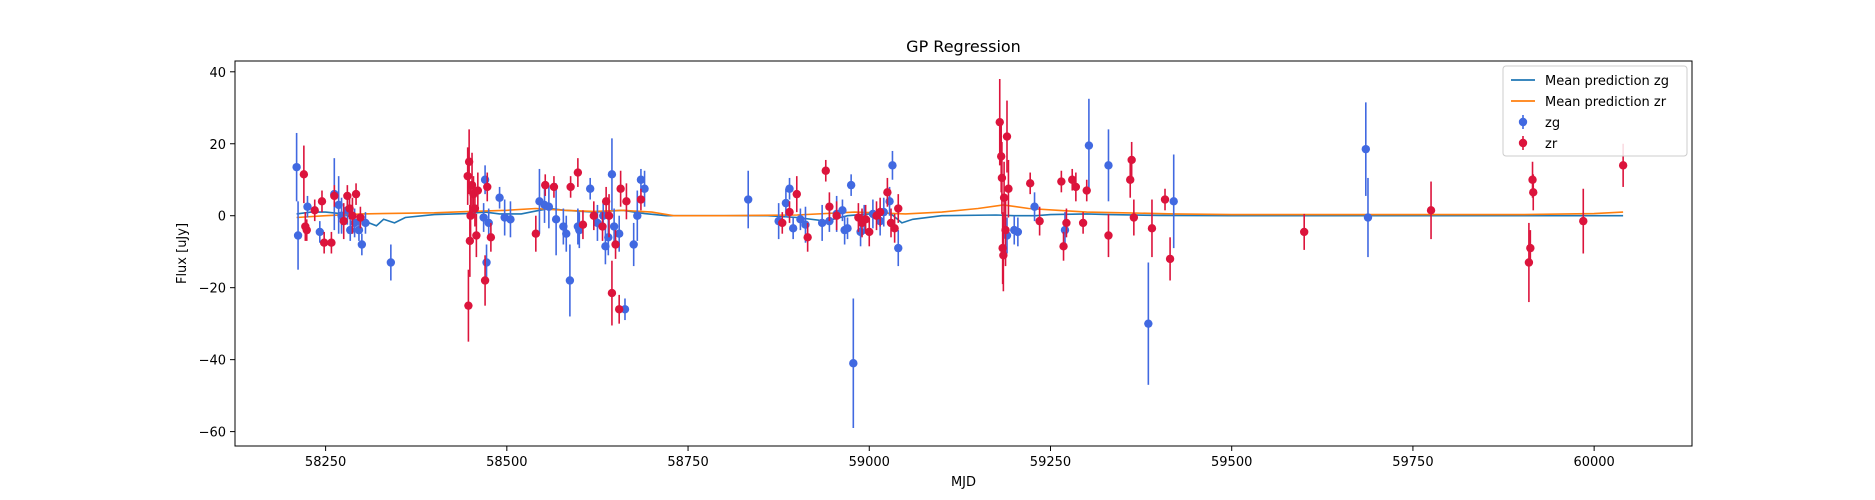  What do you see at coordinates (1050, 462) in the screenshot?
I see `x-tick-label: 59250` at bounding box center [1050, 462].